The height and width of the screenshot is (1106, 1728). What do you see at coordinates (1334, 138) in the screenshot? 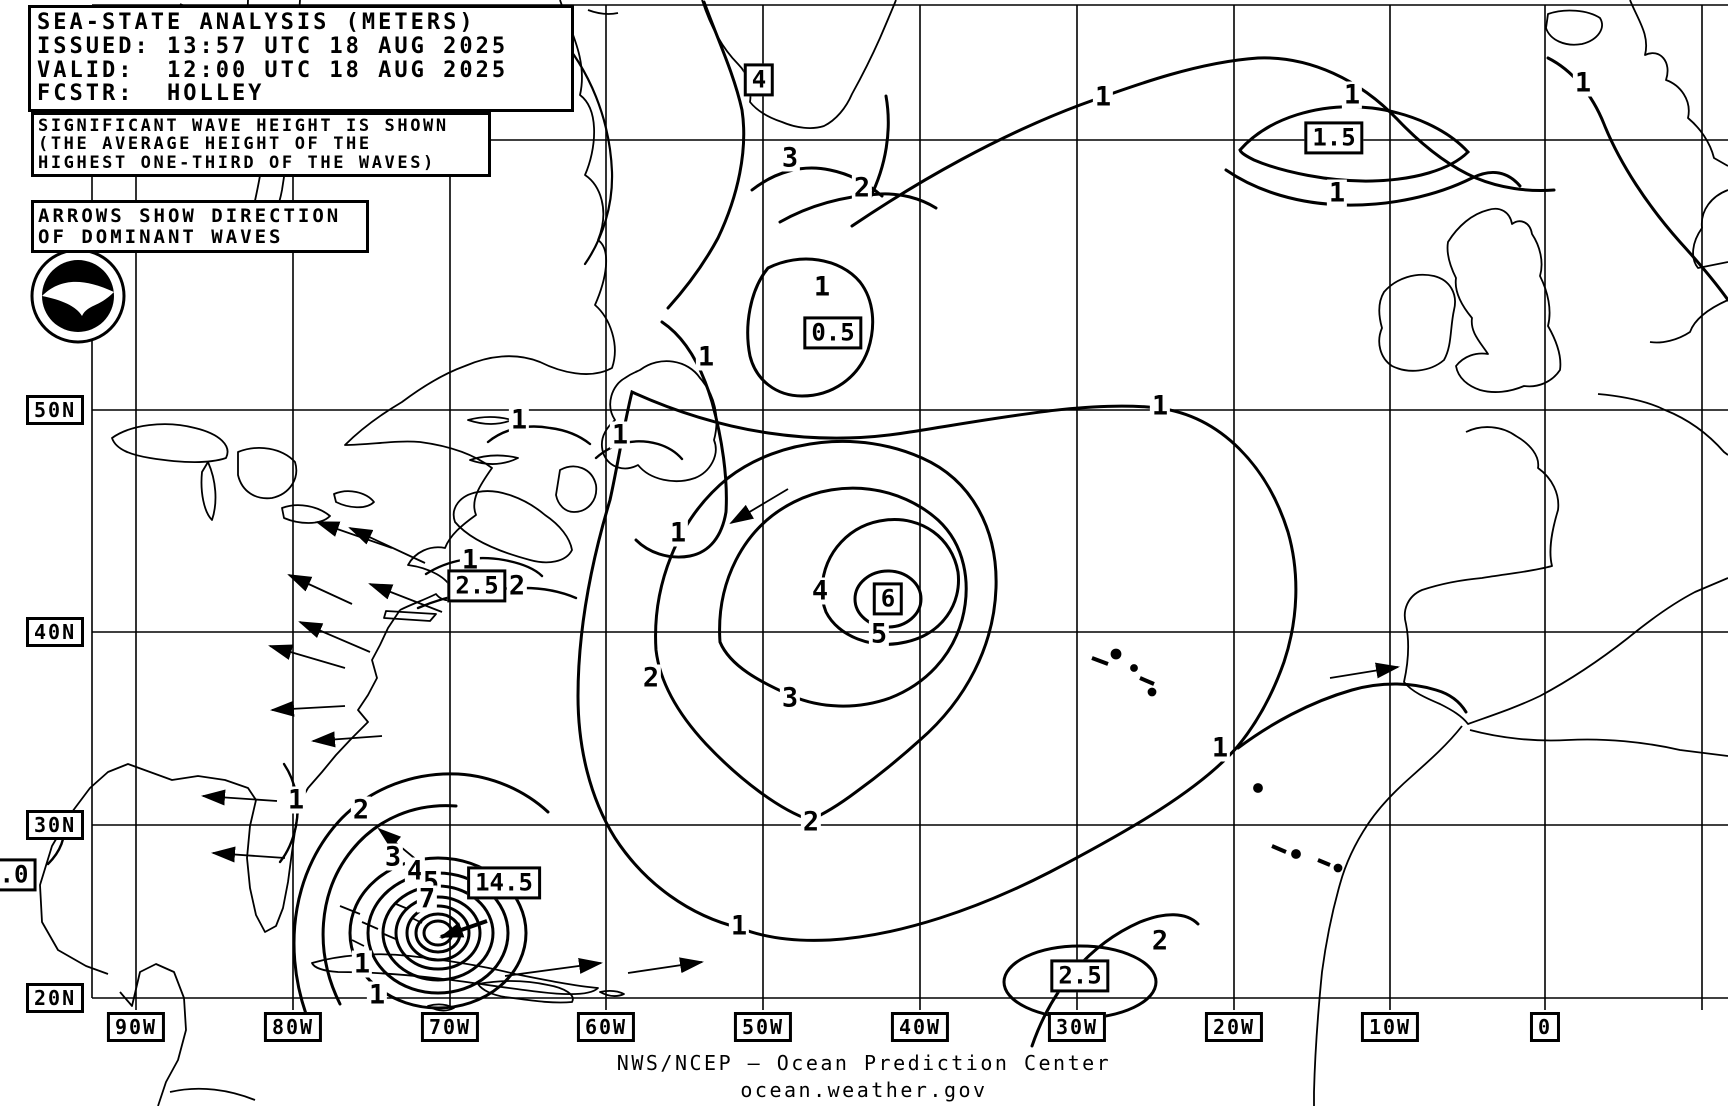
I see `boxed-contour-label: 1.5` at bounding box center [1334, 138].